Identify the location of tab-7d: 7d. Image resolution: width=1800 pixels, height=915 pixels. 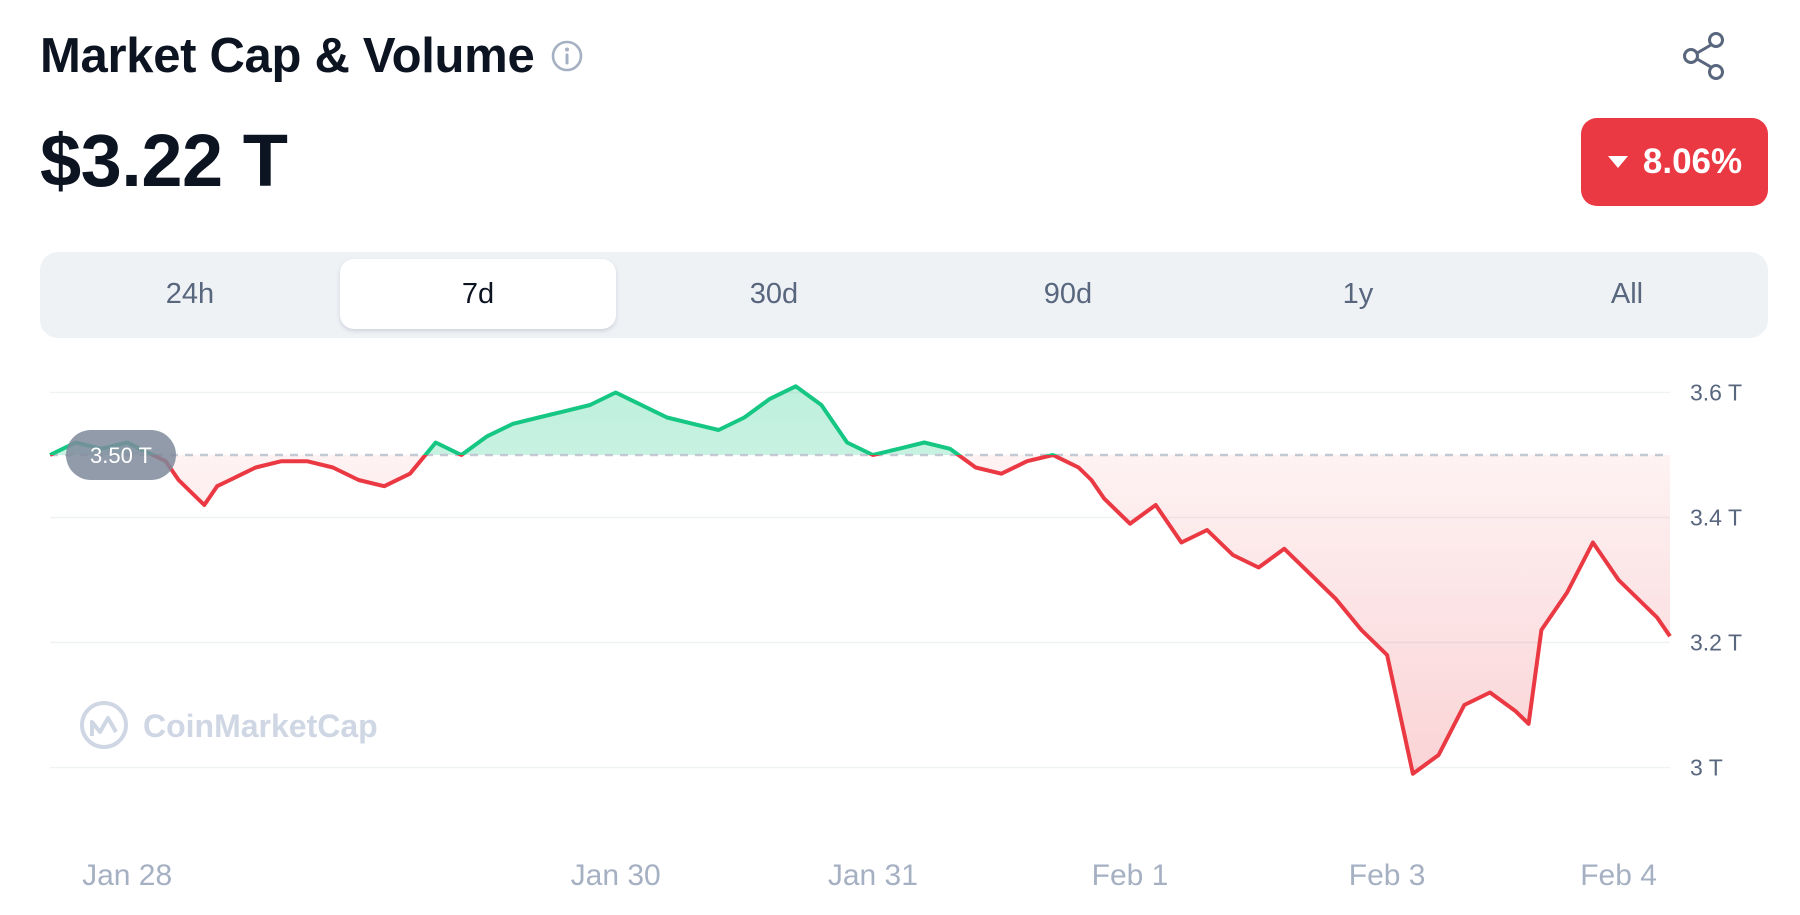
(478, 294).